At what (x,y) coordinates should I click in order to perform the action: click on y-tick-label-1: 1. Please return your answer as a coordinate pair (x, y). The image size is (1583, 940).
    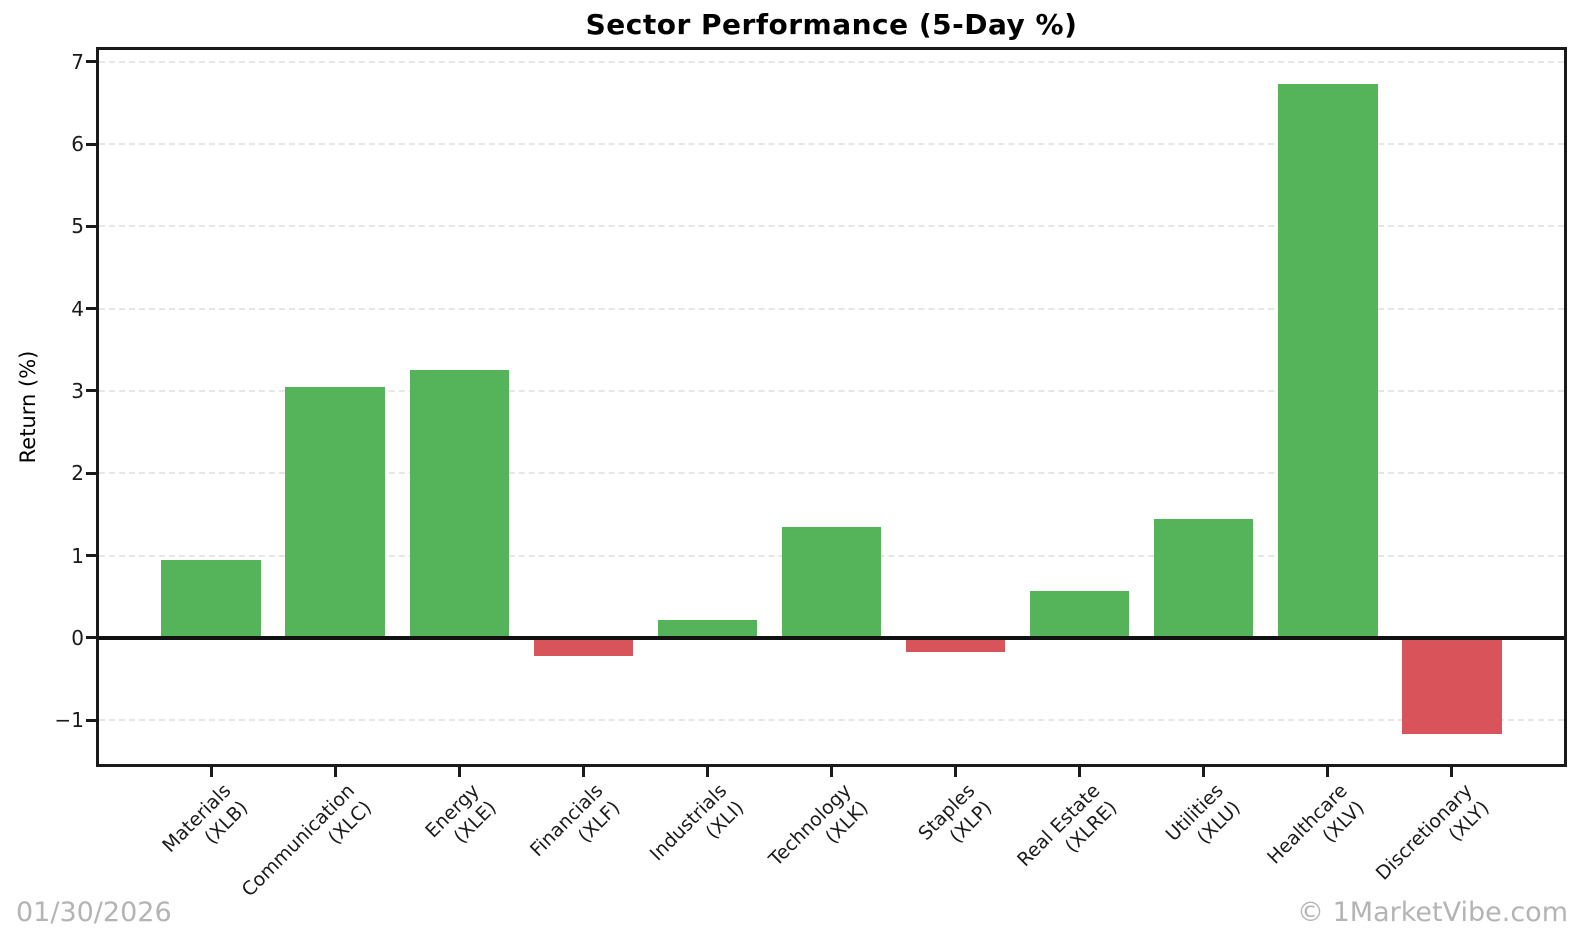
    Looking at the image, I should click on (77, 555).